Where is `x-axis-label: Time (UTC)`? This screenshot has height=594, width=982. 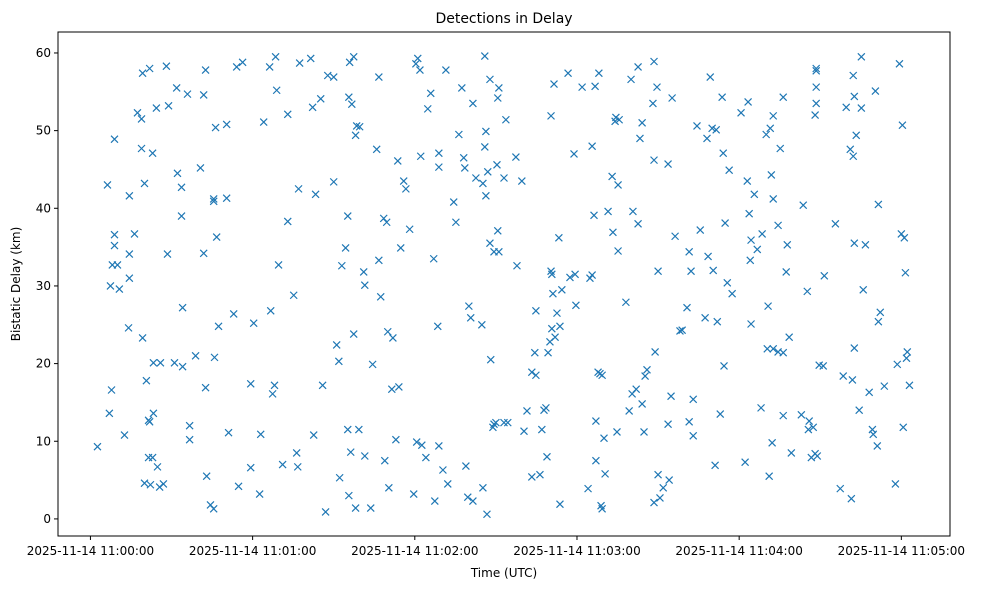
x-axis-label: Time (UTC) is located at coordinates (503, 573).